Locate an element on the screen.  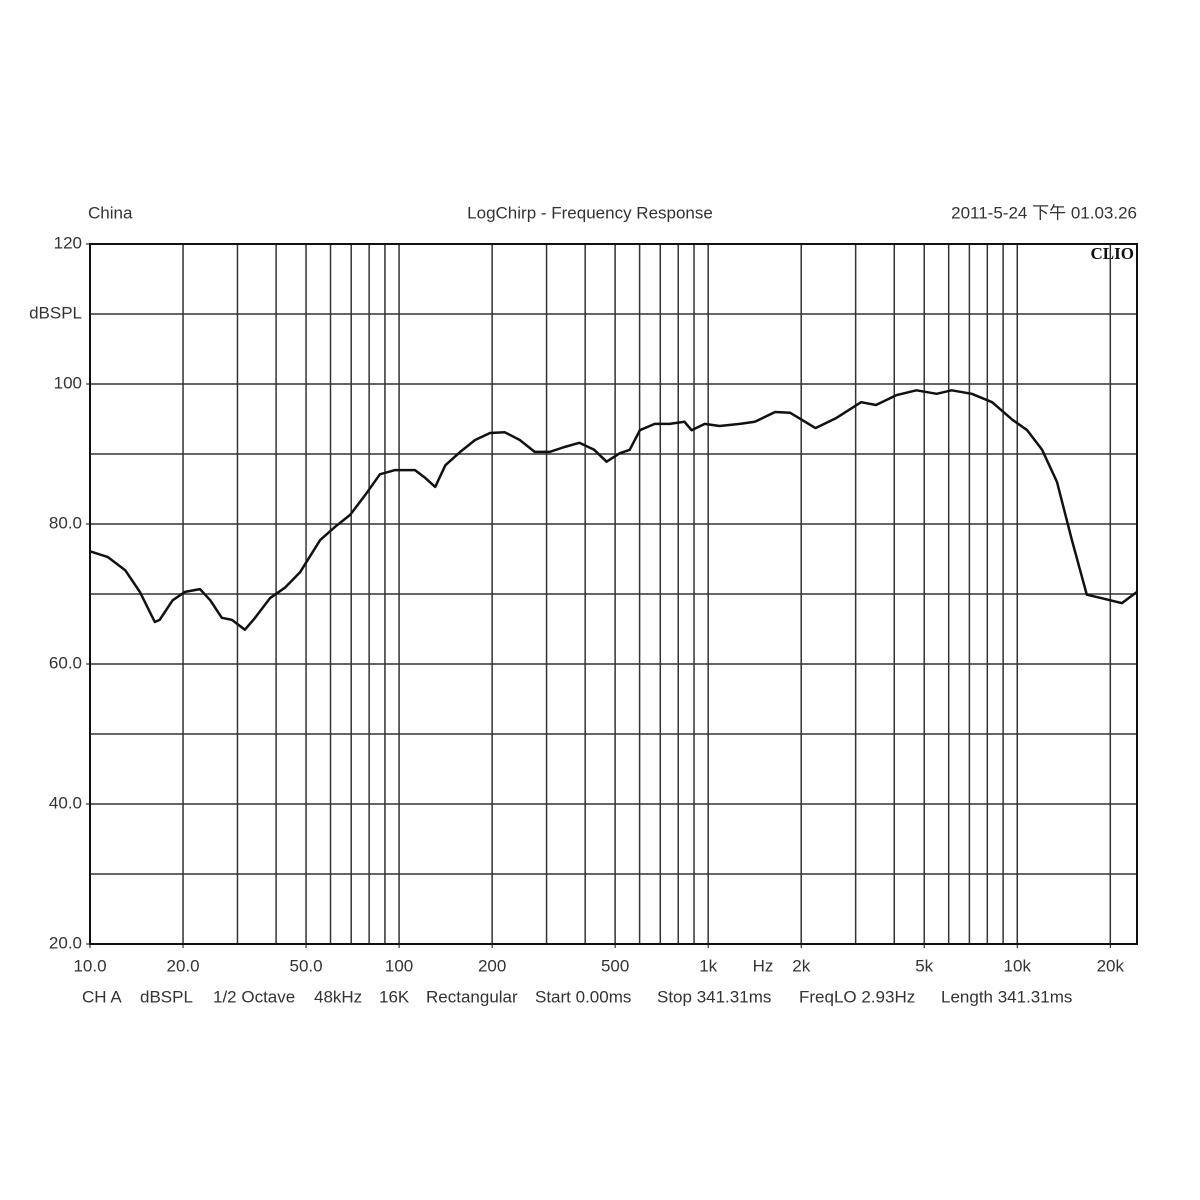
footer-item: CH A is located at coordinates (102, 996).